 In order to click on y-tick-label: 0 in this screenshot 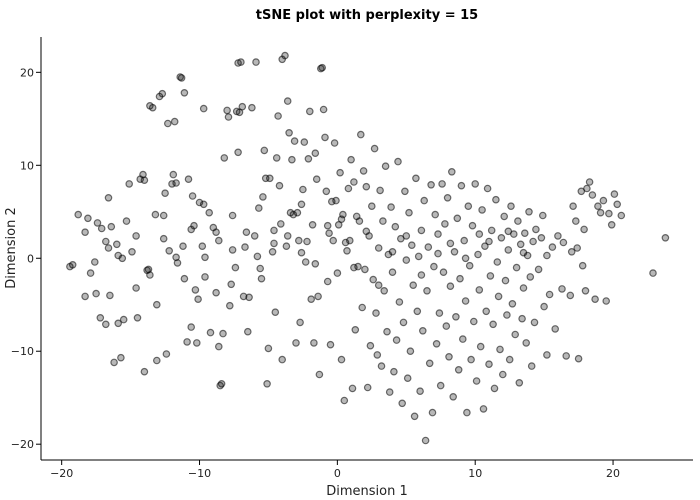, I will do `click(30, 258)`.